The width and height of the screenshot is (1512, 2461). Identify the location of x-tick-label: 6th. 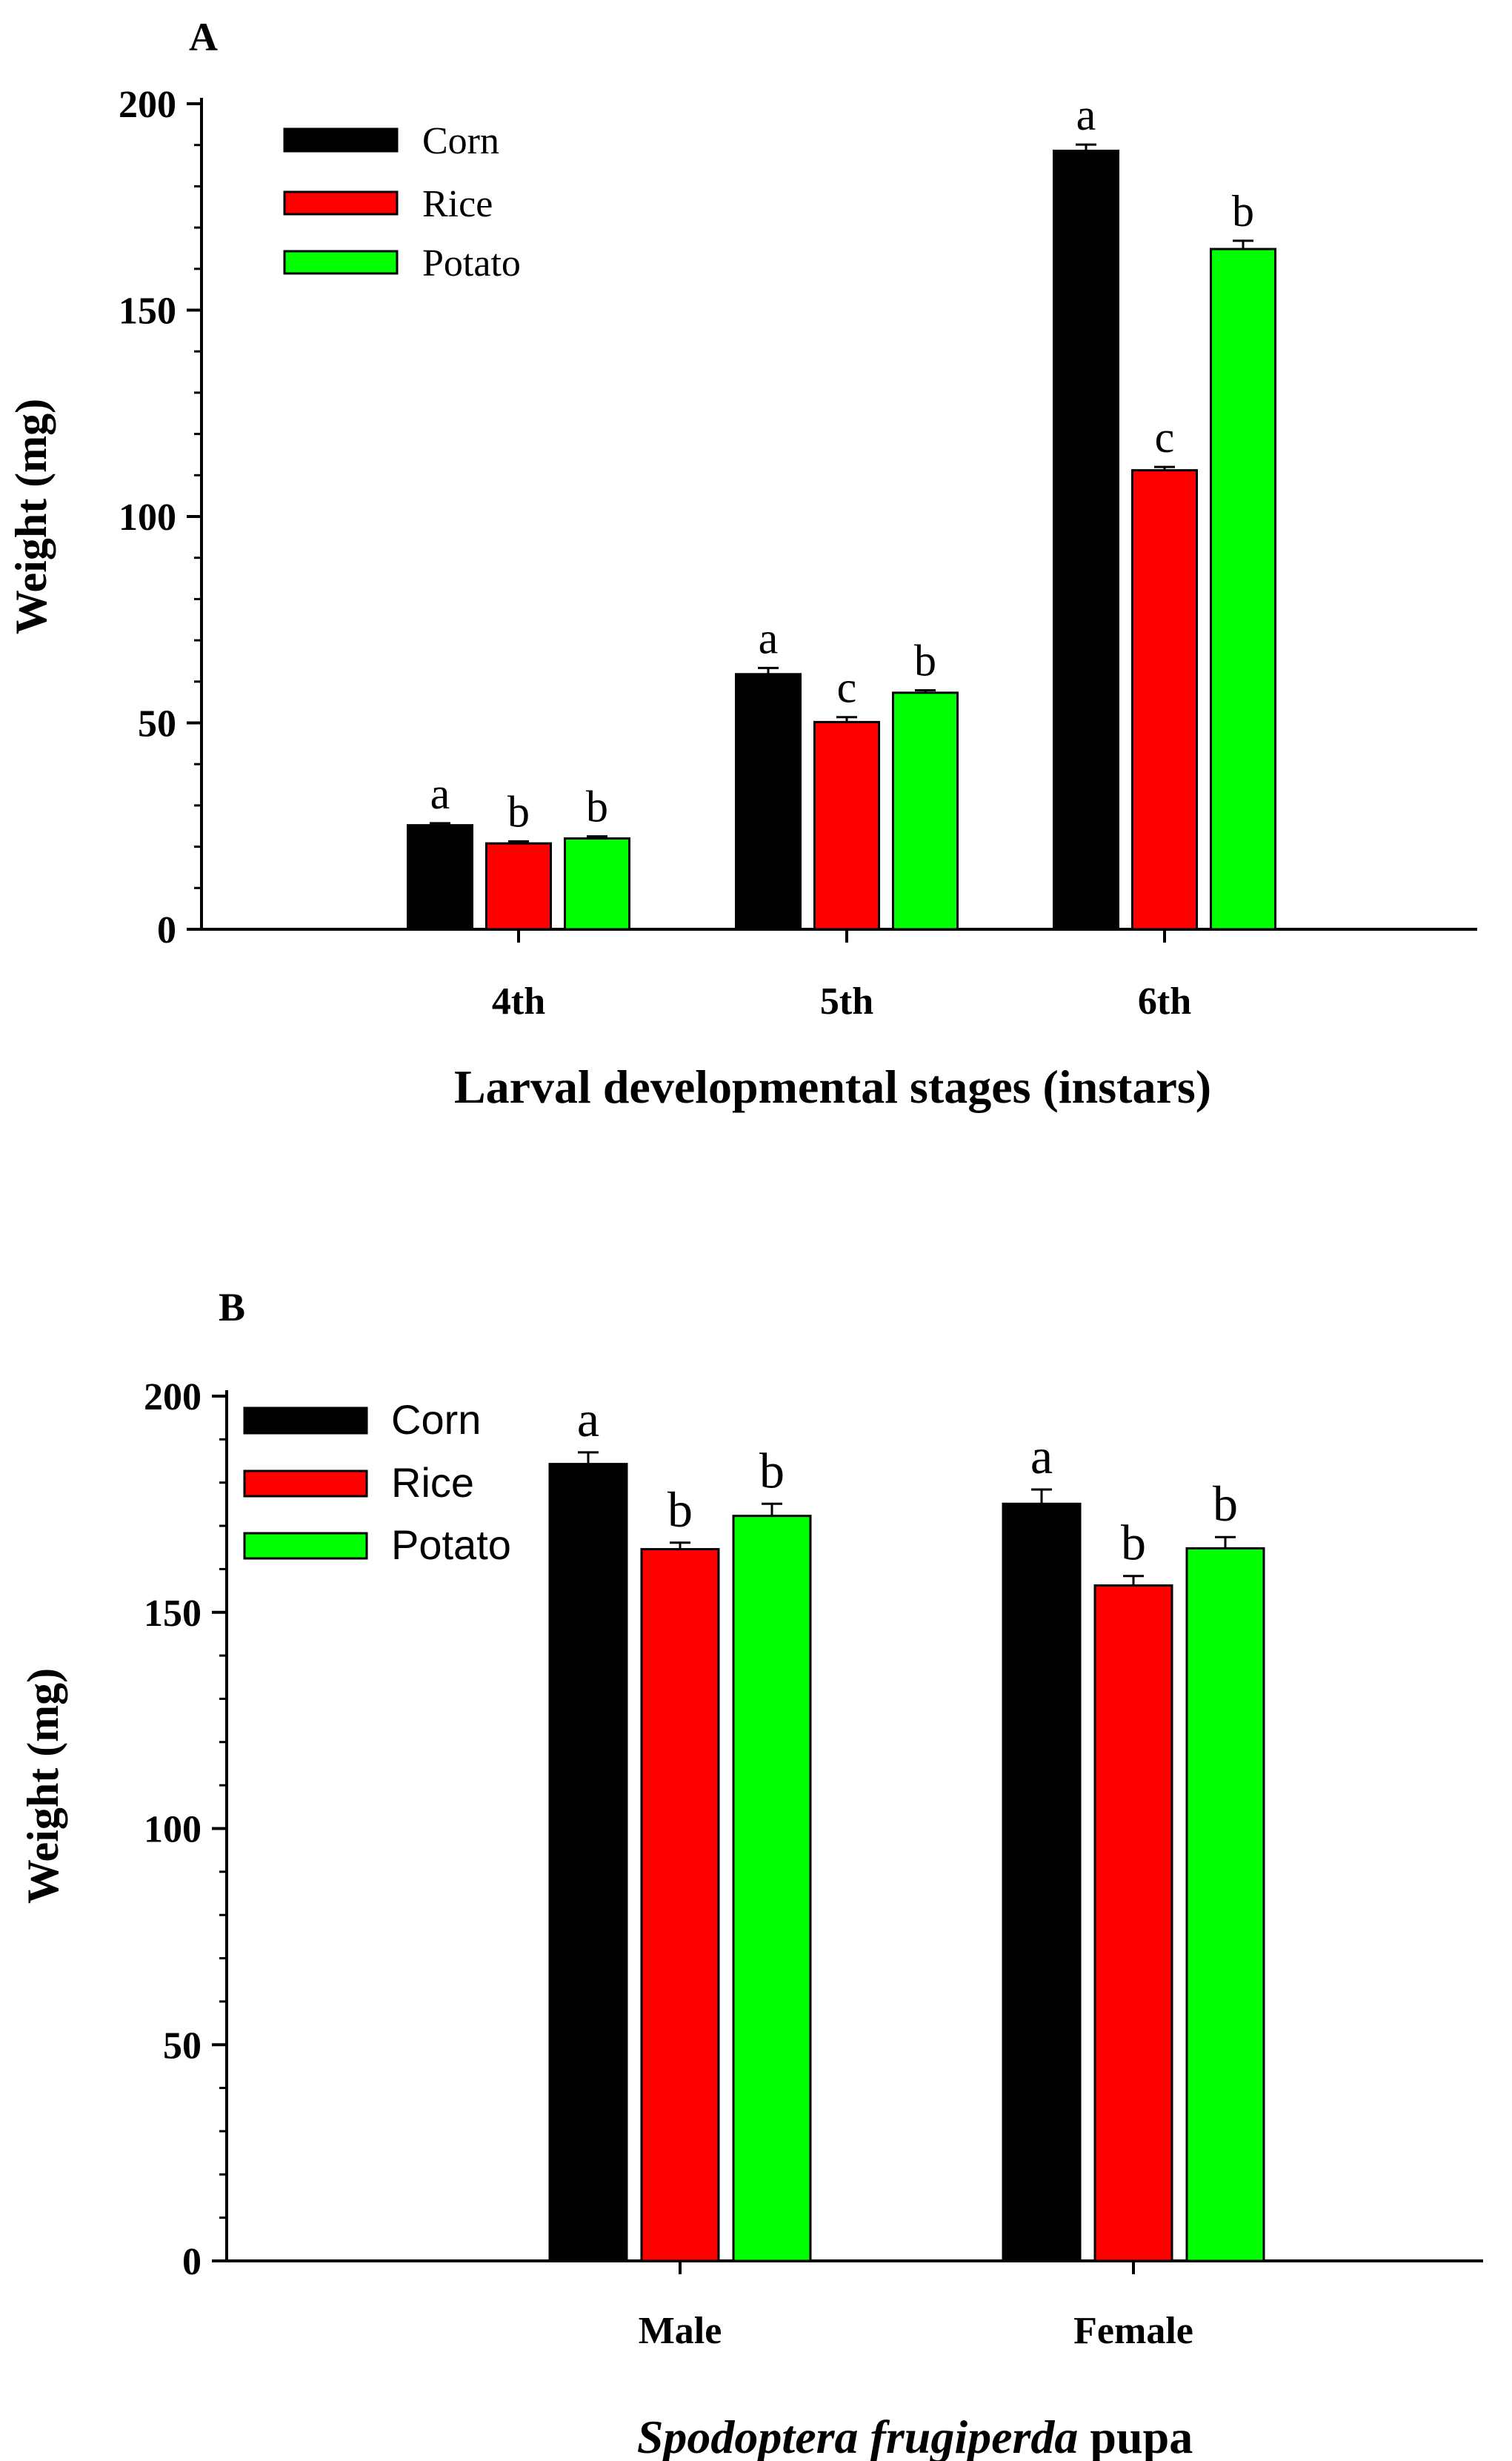
(1164, 1001).